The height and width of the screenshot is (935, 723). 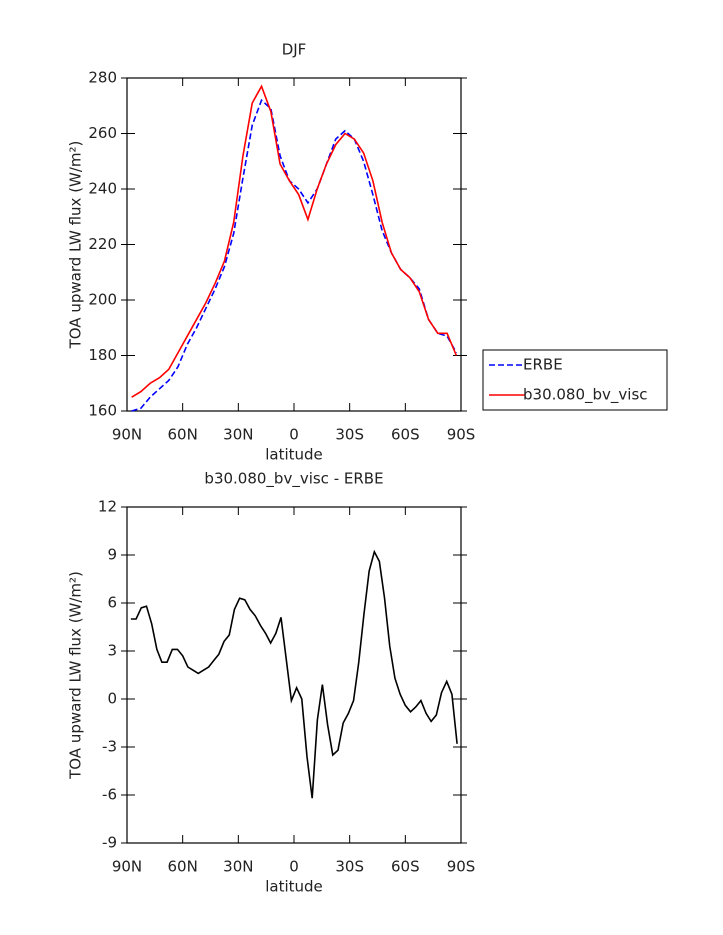 What do you see at coordinates (112, 555) in the screenshot?
I see `y-tick-label: 9` at bounding box center [112, 555].